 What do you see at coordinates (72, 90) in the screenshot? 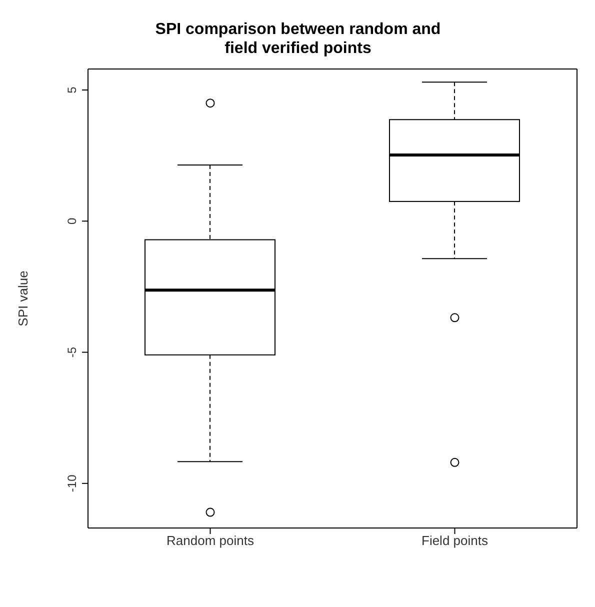
I see `y-tick-label: 5` at bounding box center [72, 90].